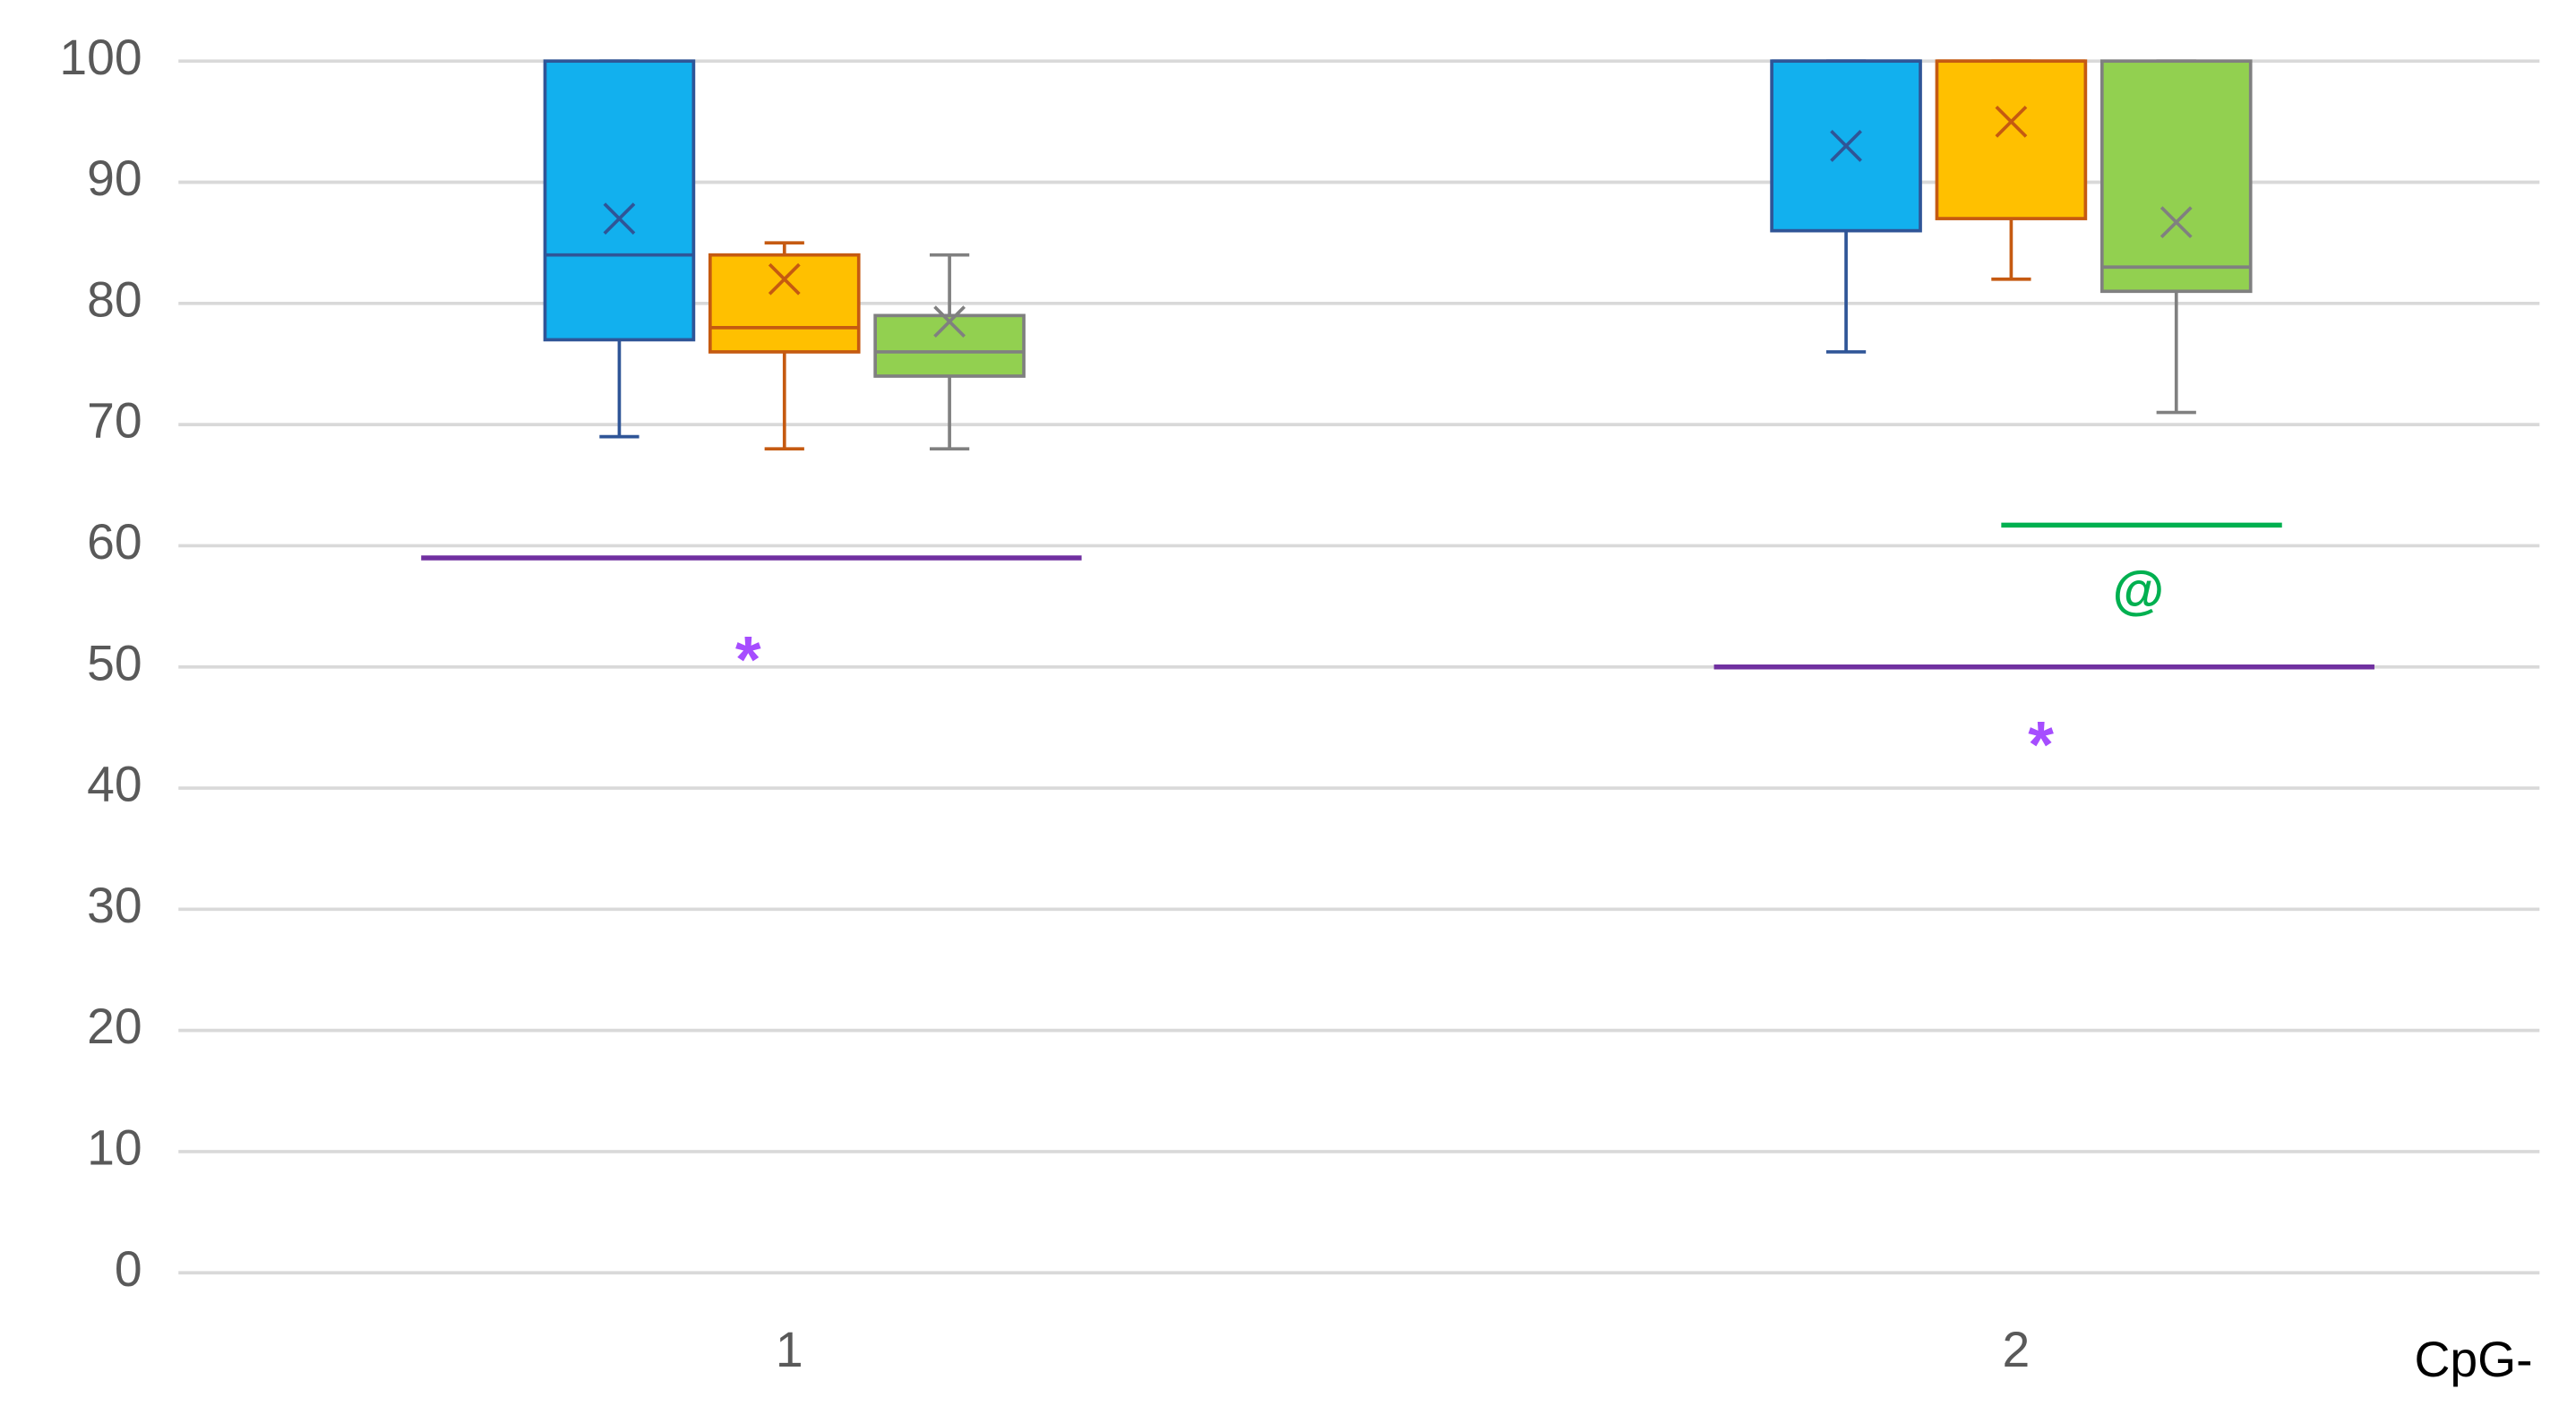 This screenshot has width=2576, height=1423. I want to click on y-tick-label: 70, so click(114, 421).